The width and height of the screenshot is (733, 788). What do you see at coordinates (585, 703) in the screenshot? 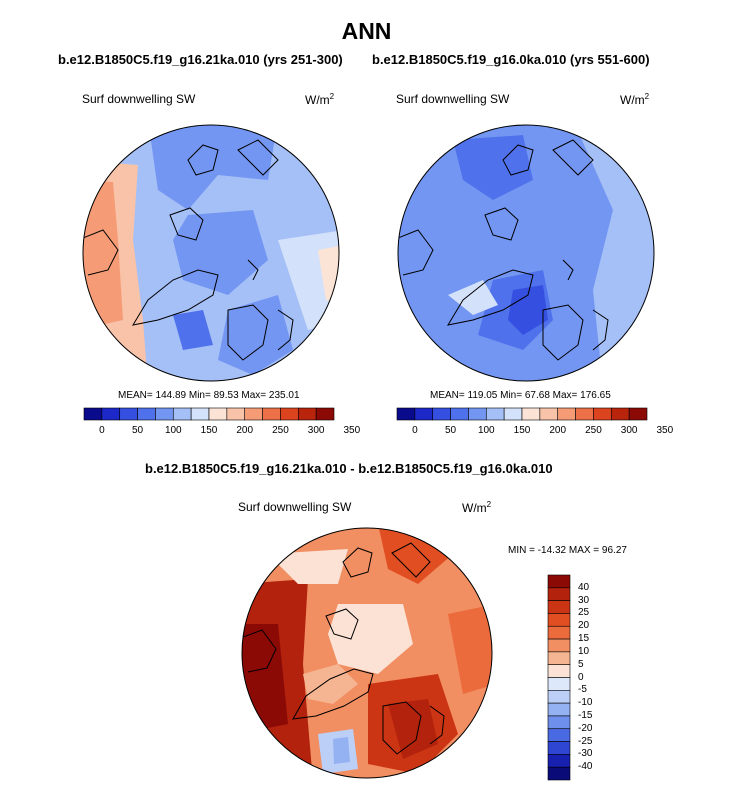
I see `diff-colorbar-tick-label: -10` at bounding box center [585, 703].